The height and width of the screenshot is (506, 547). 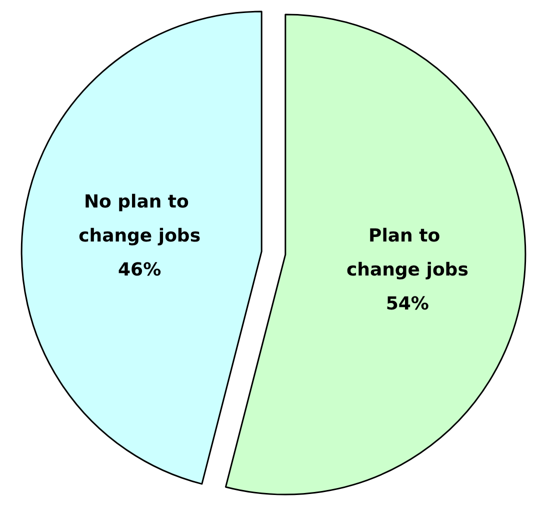 I want to click on data-label: 46%, so click(x=140, y=270).